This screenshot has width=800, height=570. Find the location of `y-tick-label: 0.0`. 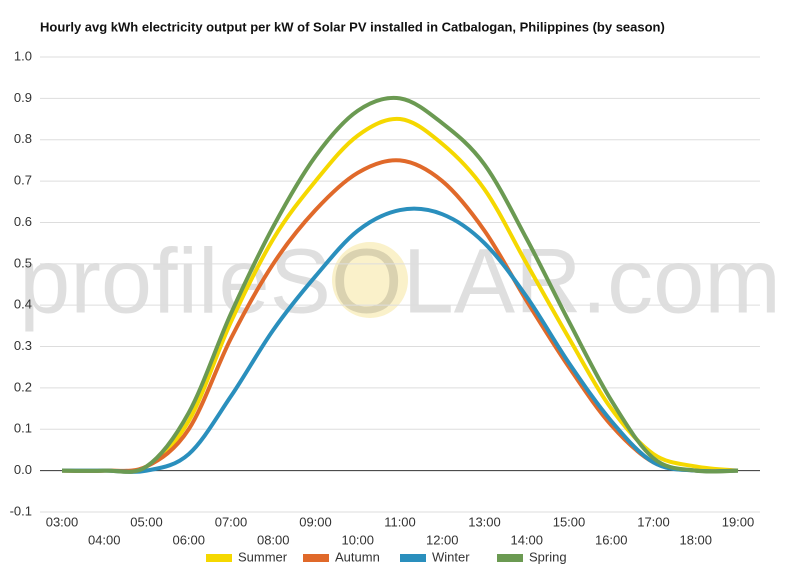

y-tick-label: 0.0 is located at coordinates (23, 469).